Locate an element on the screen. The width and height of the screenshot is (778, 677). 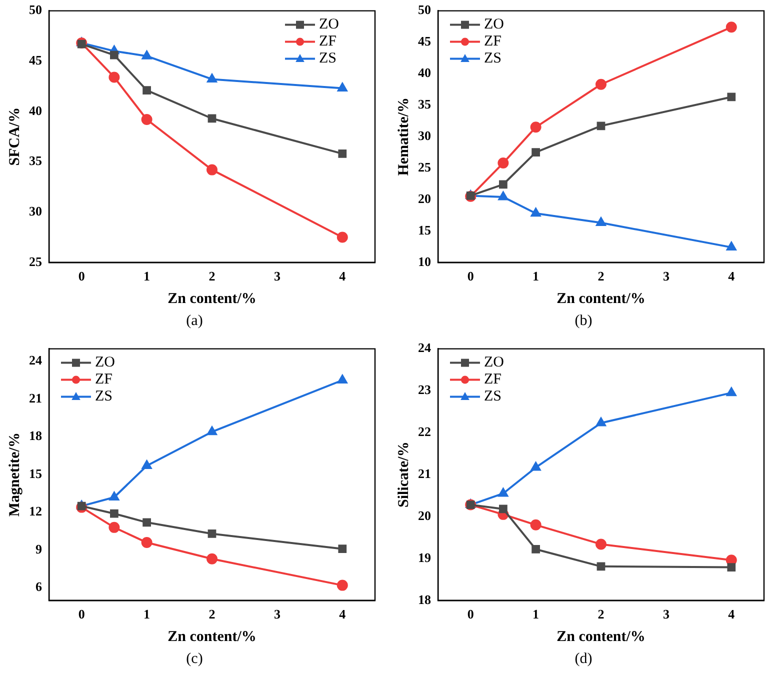
y-tick-label: 6 is located at coordinates (39, 586).